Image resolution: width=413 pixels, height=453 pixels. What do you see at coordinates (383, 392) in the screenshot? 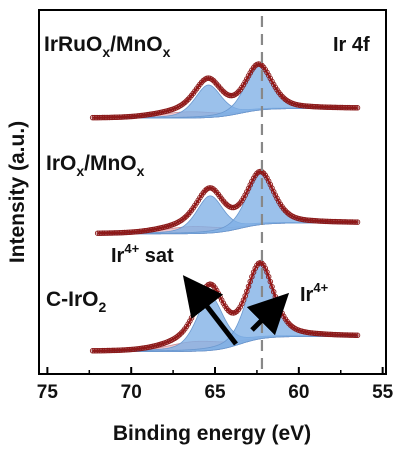
I see `x-tick-label-55: 55` at bounding box center [383, 392].